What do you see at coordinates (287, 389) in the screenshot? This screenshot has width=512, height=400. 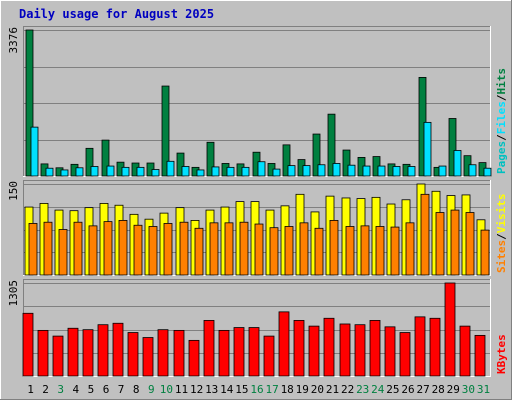 I see `x-label-day-18: 18` at bounding box center [287, 389].